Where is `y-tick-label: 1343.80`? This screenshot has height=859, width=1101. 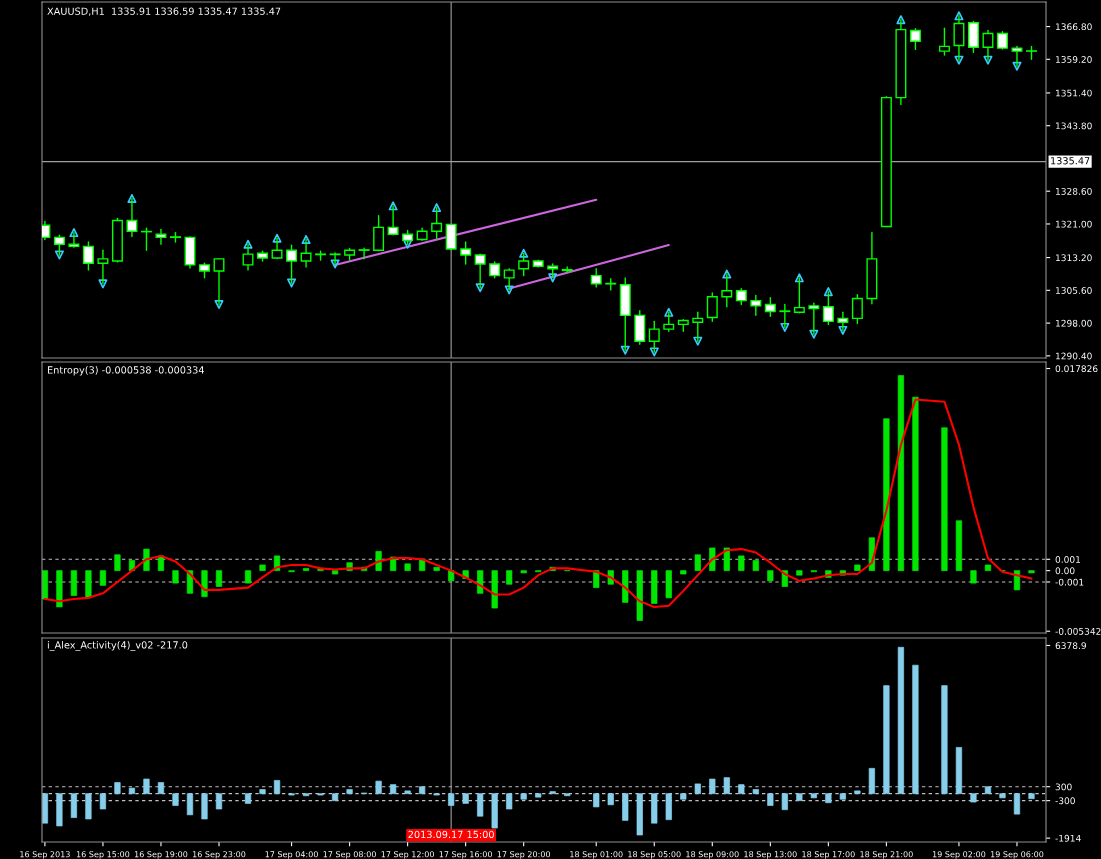 y-tick-label: 1343.80 is located at coordinates (1074, 126).